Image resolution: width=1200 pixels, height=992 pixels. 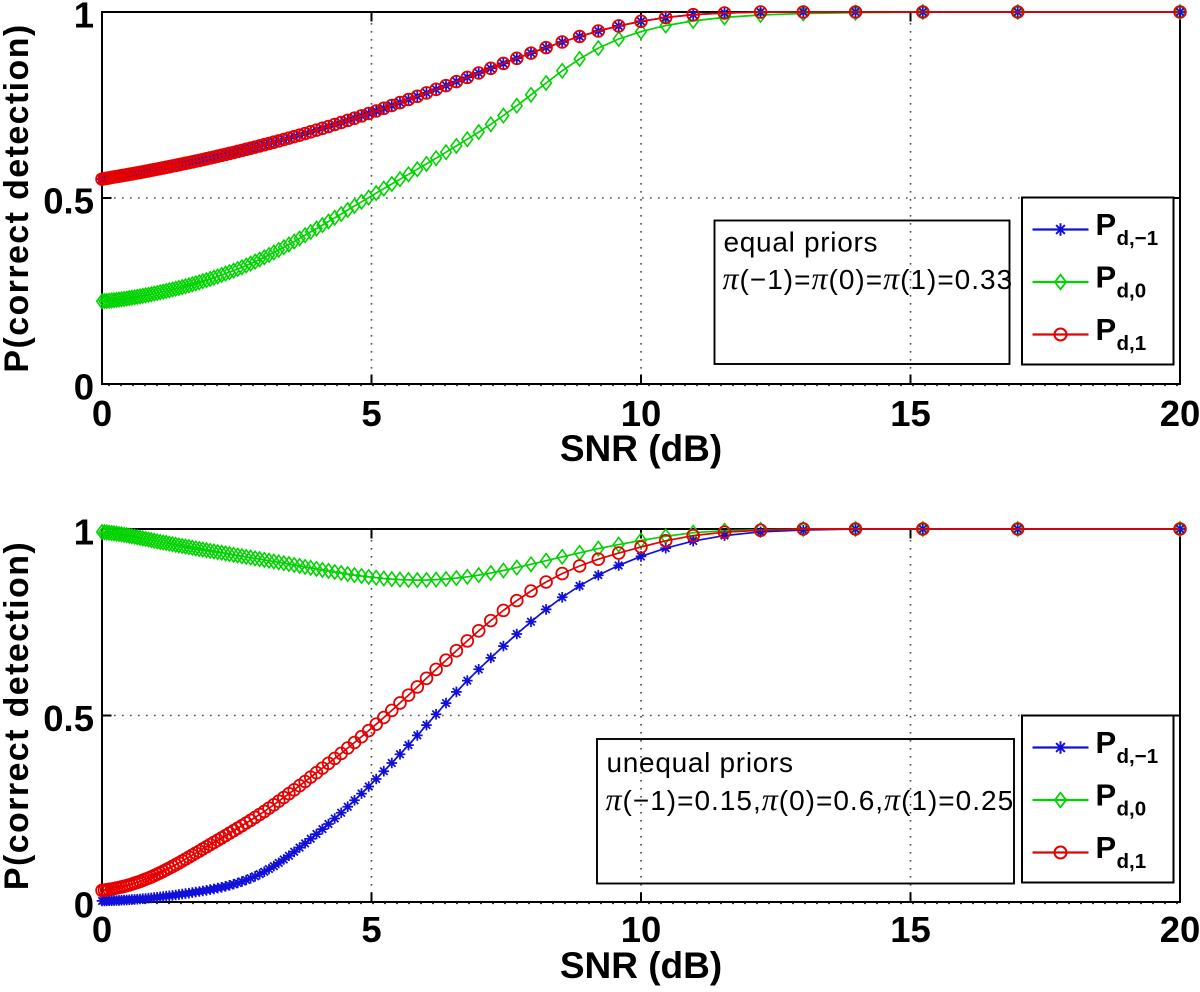 What do you see at coordinates (700, 762) in the screenshot?
I see `svg-text: unequal priors` at bounding box center [700, 762].